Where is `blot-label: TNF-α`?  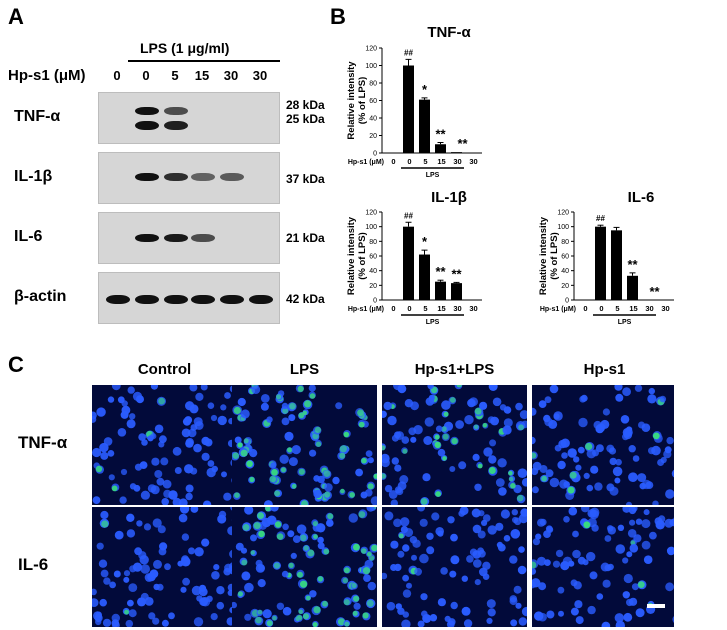
blot-label: TNF-α is located at coordinates (37, 116).